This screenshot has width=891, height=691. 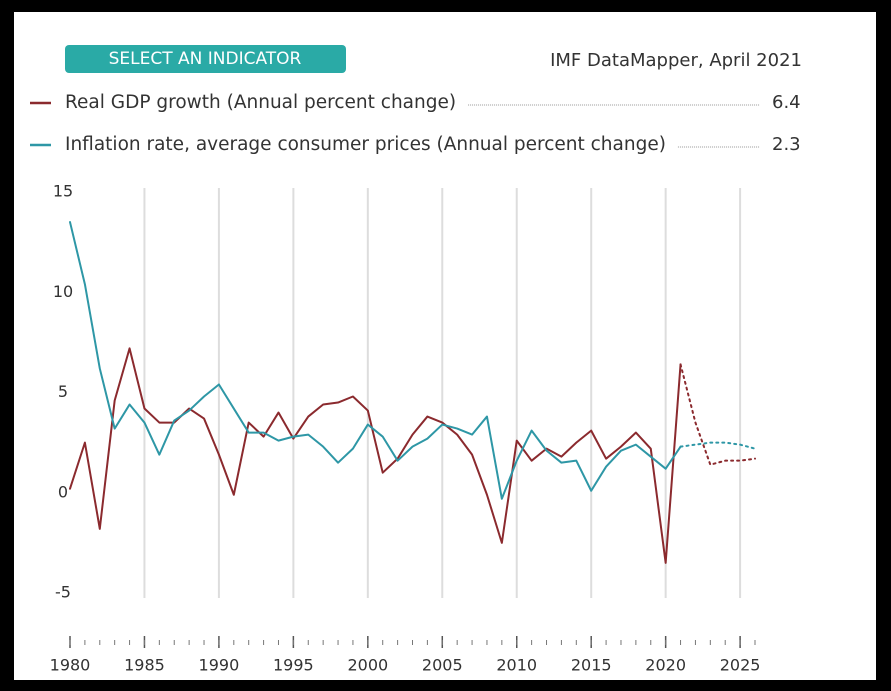 What do you see at coordinates (63, 592) in the screenshot?
I see `y-tick-label: -5` at bounding box center [63, 592].